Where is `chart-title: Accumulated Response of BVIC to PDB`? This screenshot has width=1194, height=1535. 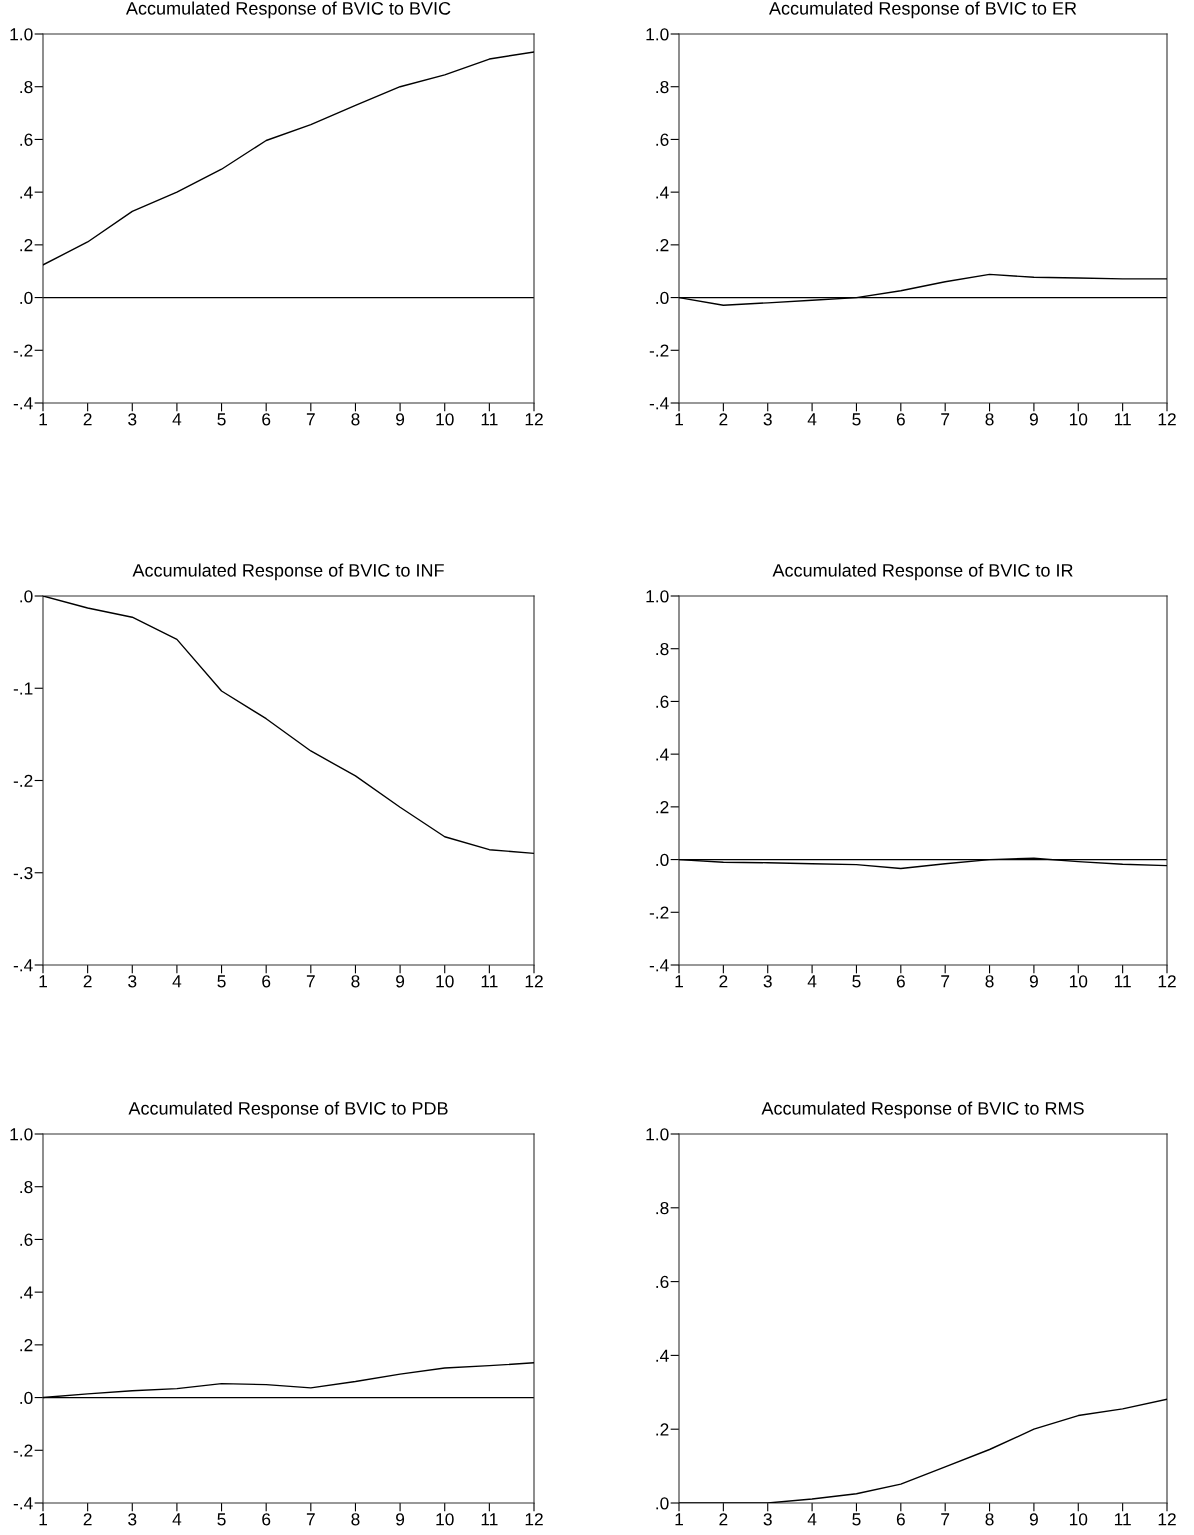
chart-title: Accumulated Response of BVIC to PDB is located at coordinates (288, 1110).